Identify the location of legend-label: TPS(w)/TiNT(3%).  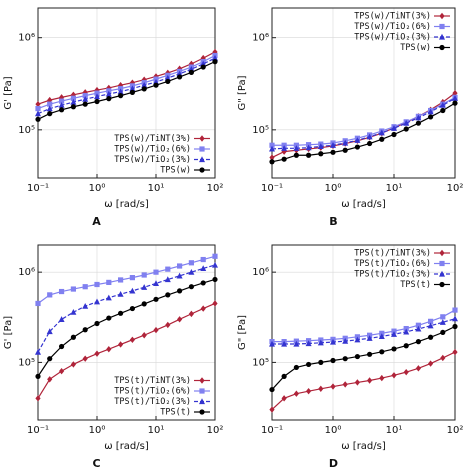
(152, 139).